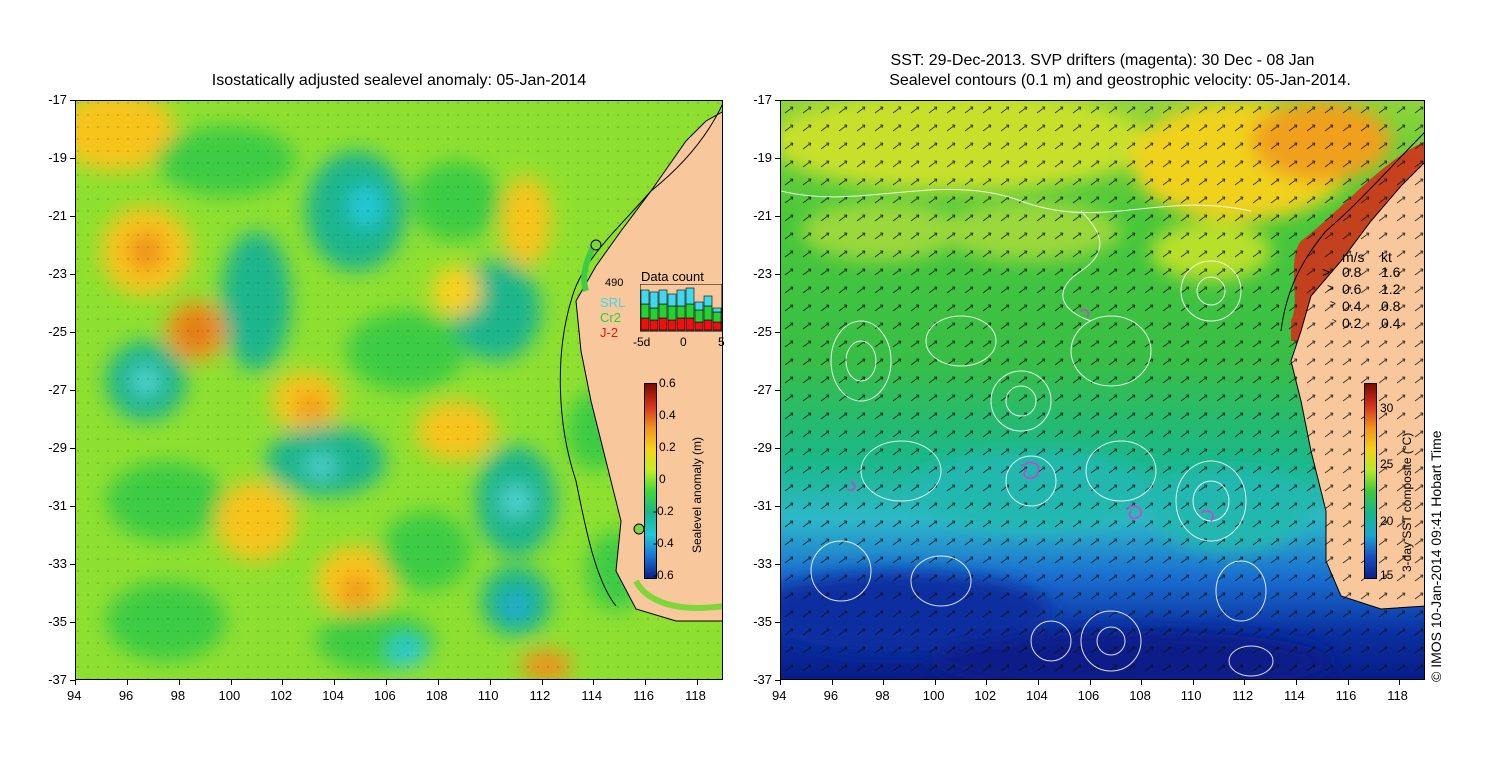  I want to click on left-lat-tick--23: -23, so click(57, 273).